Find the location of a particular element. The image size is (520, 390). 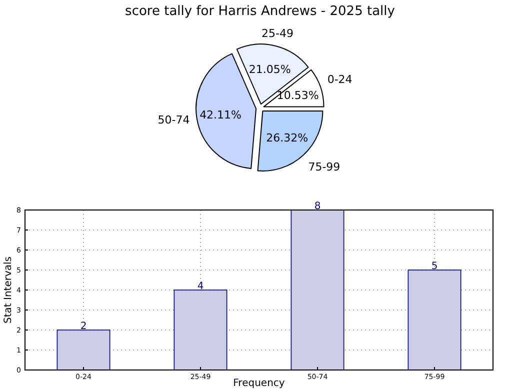

data-label: 10.53% is located at coordinates (297, 95).